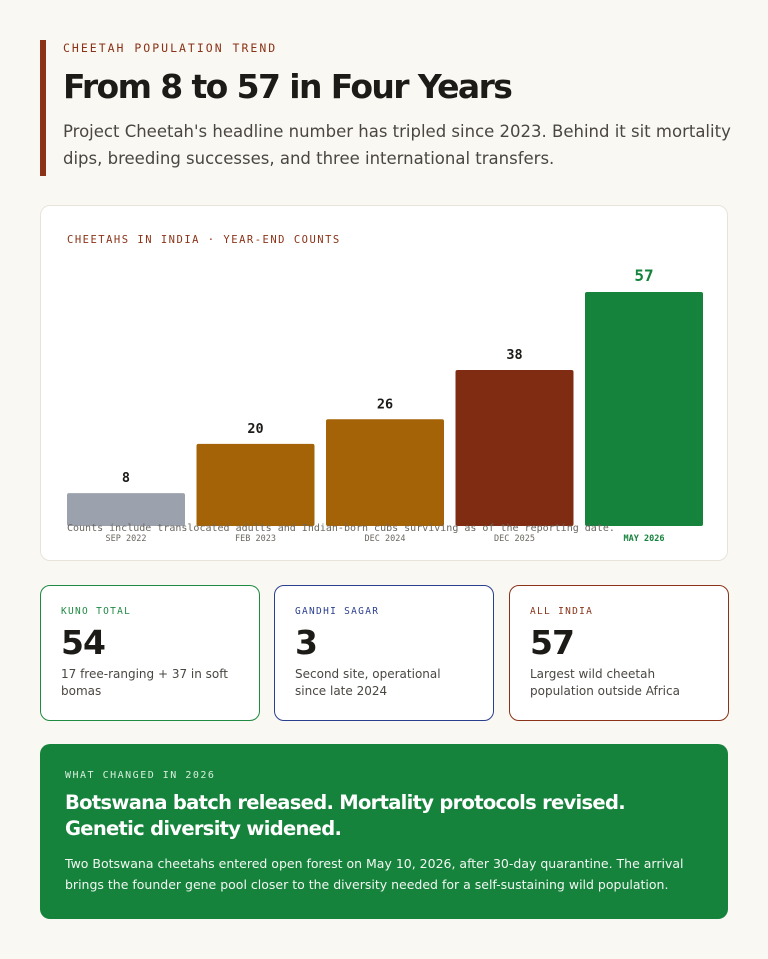 The width and height of the screenshot is (768, 959). What do you see at coordinates (83, 642) in the screenshot?
I see `stat-value: 54` at bounding box center [83, 642].